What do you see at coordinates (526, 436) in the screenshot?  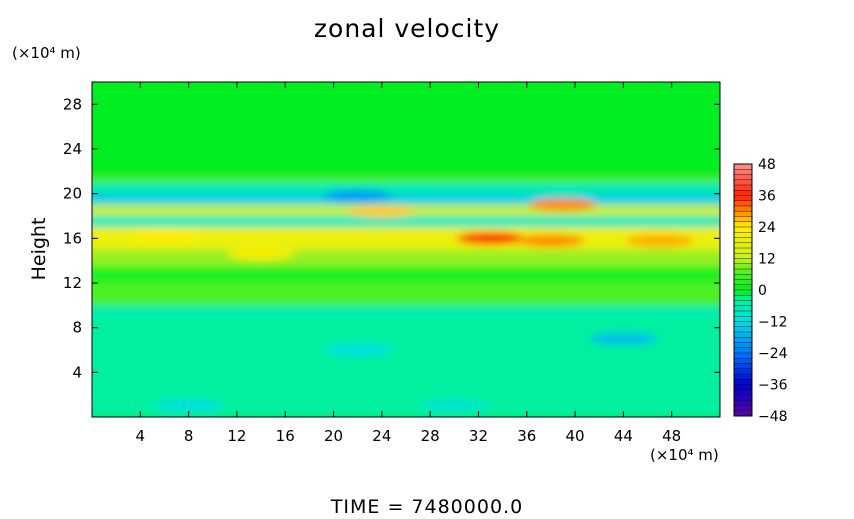 I see `x-tick-label: 36` at bounding box center [526, 436].